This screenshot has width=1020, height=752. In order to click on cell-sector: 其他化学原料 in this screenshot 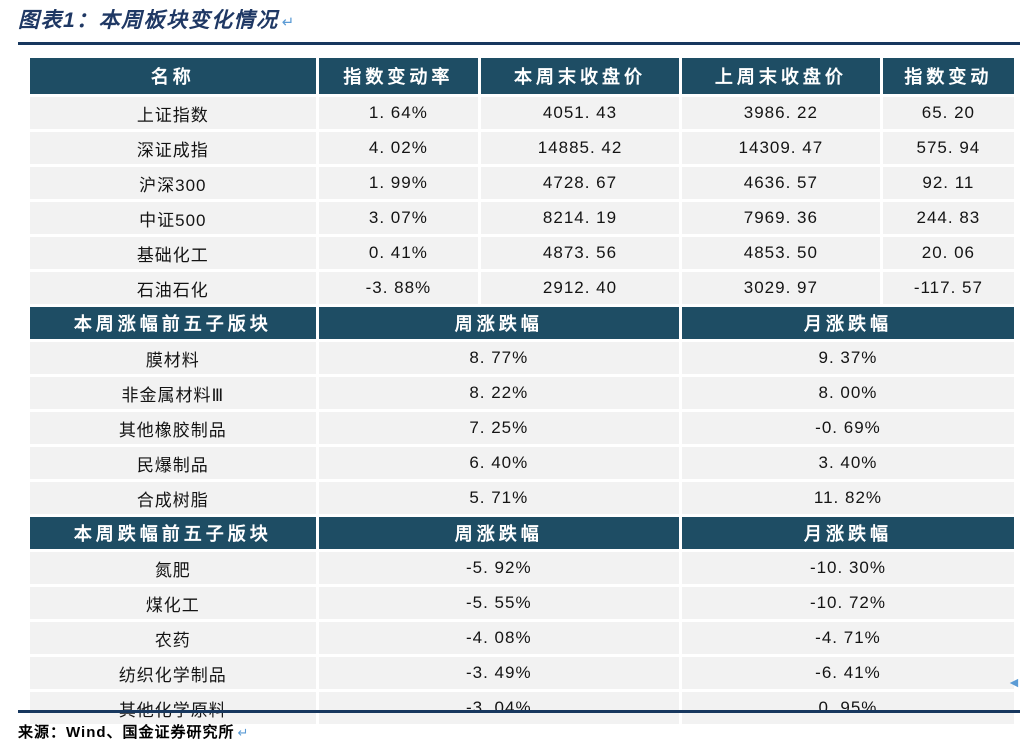, I will do `click(173, 708)`.